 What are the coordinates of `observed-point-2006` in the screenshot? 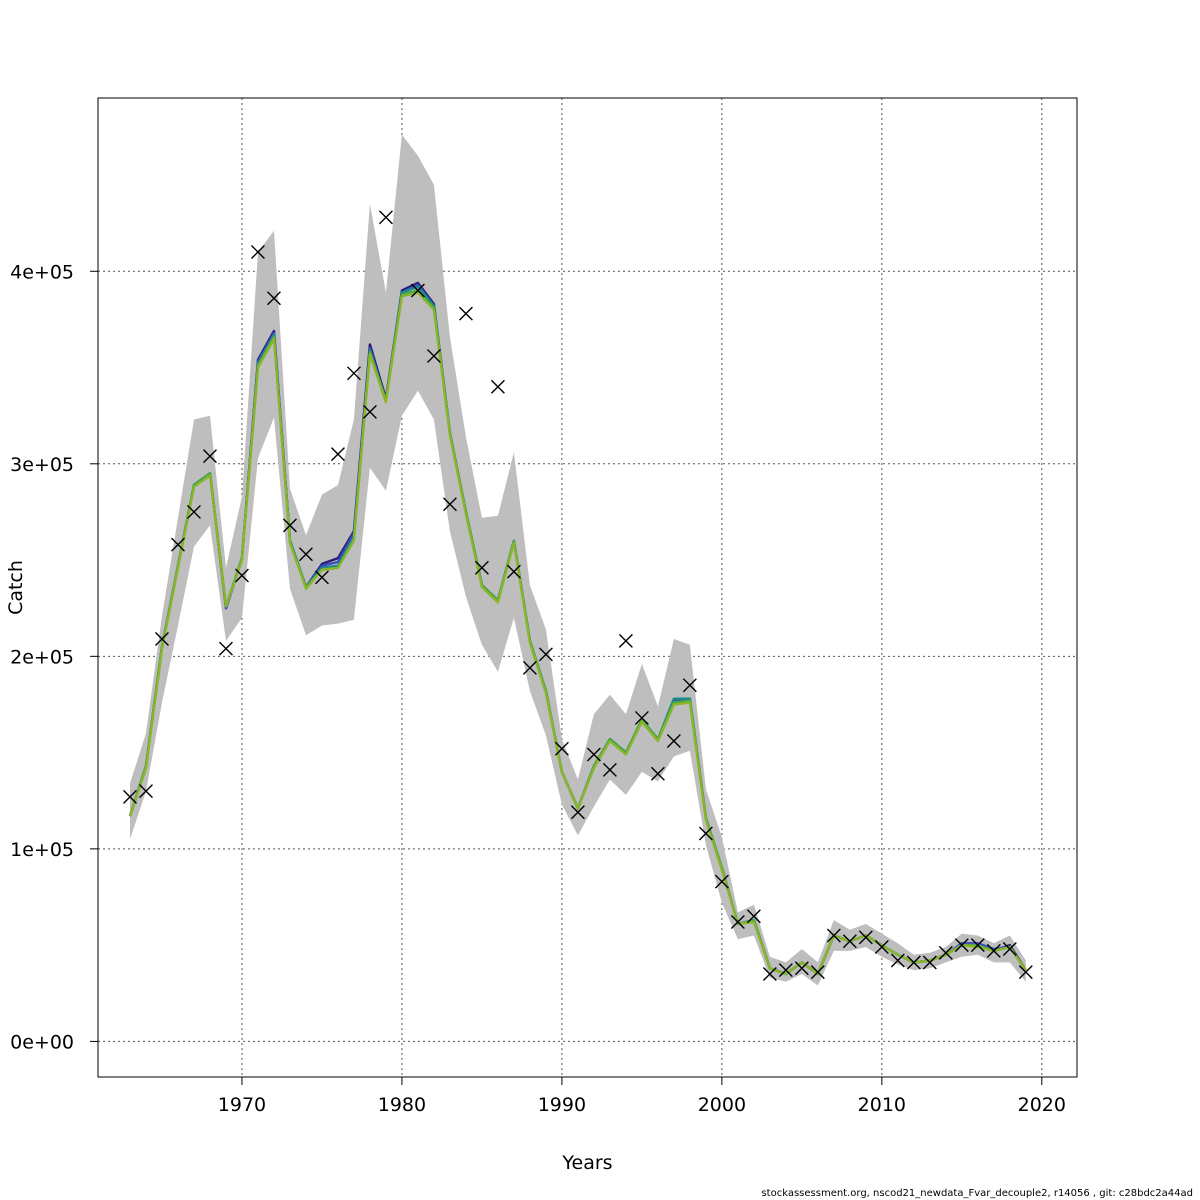 It's located at (817, 972).